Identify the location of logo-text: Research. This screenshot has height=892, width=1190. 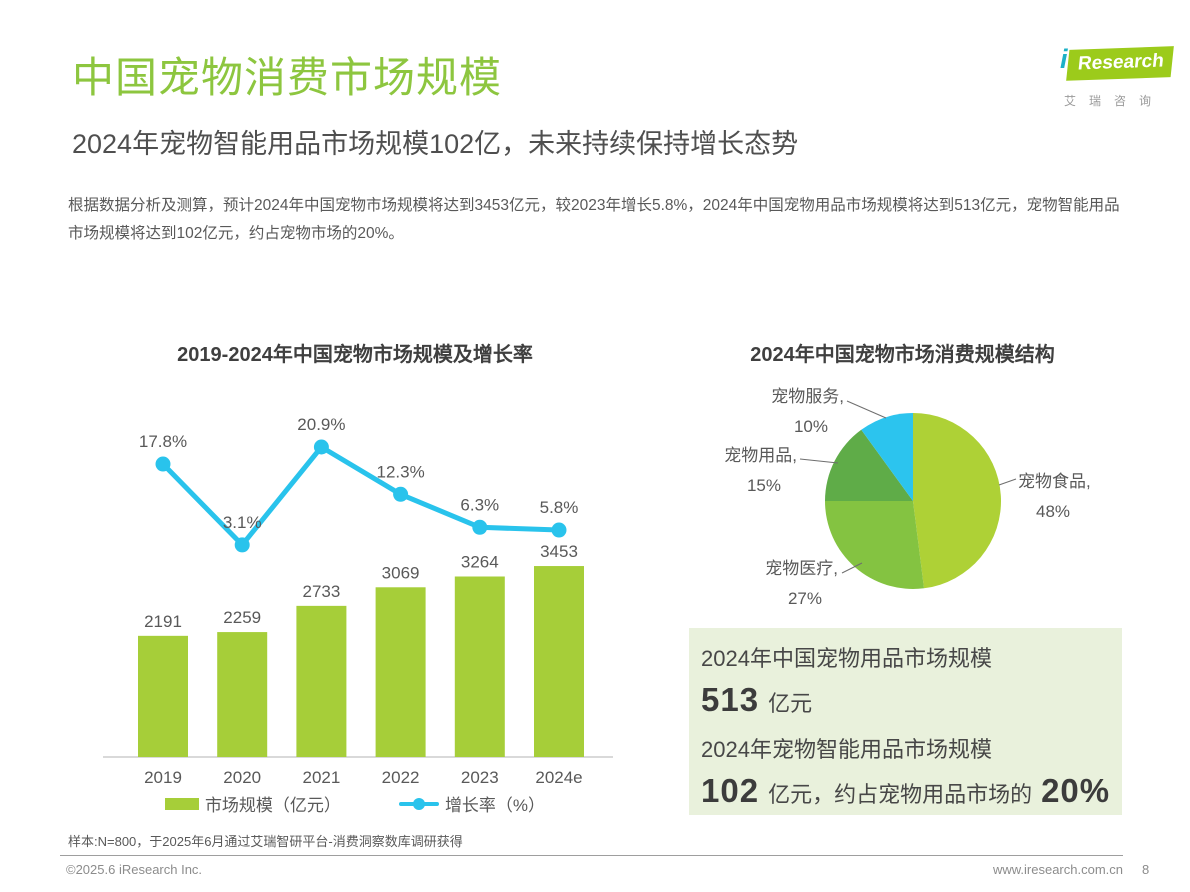
(1120, 62).